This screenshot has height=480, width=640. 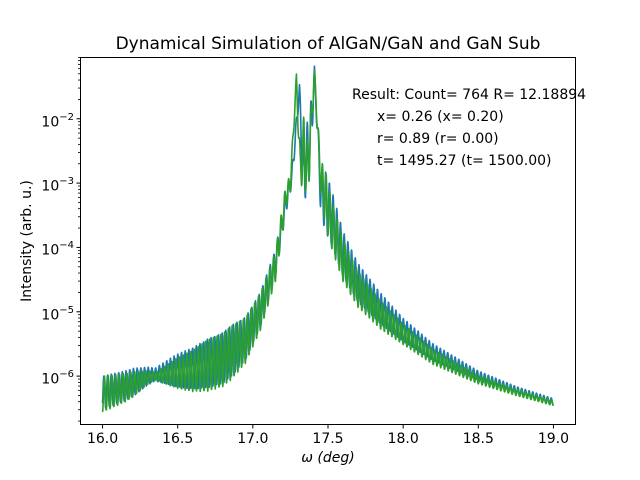 What do you see at coordinates (57, 314) in the screenshot?
I see `y-tick-label: 10⁻⁵` at bounding box center [57, 314].